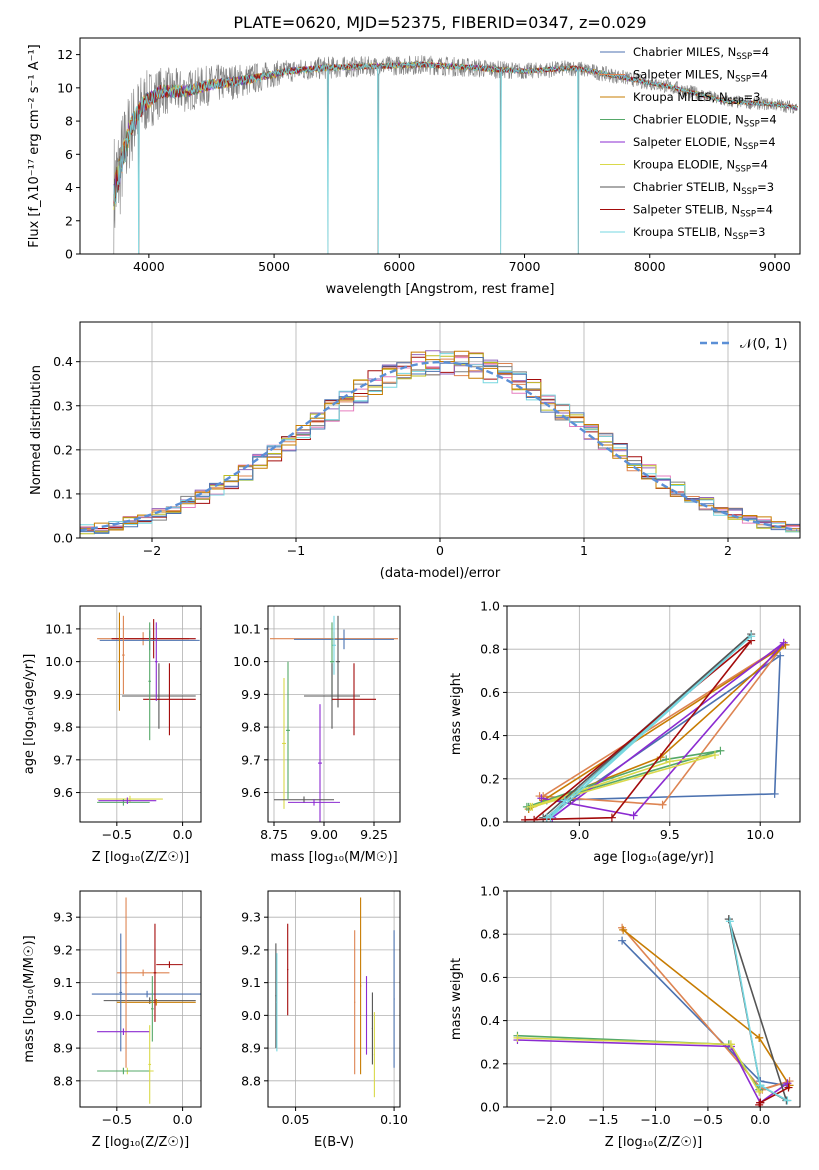 This screenshot has height=1170, width=819. I want to click on y-tick-label: 9.3, so click(251, 917).